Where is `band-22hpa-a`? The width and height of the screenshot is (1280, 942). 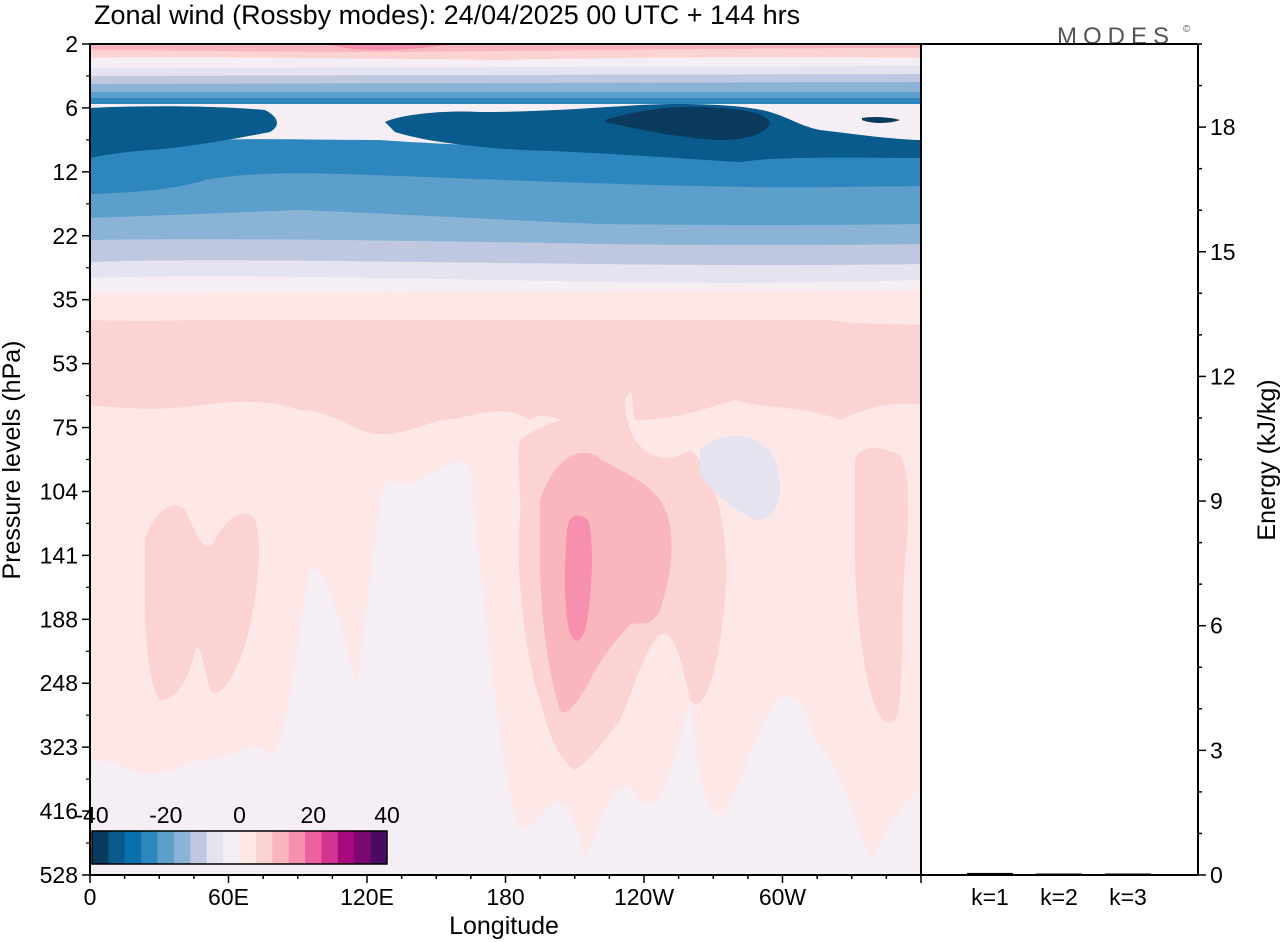 band-22hpa-a is located at coordinates (505, 271).